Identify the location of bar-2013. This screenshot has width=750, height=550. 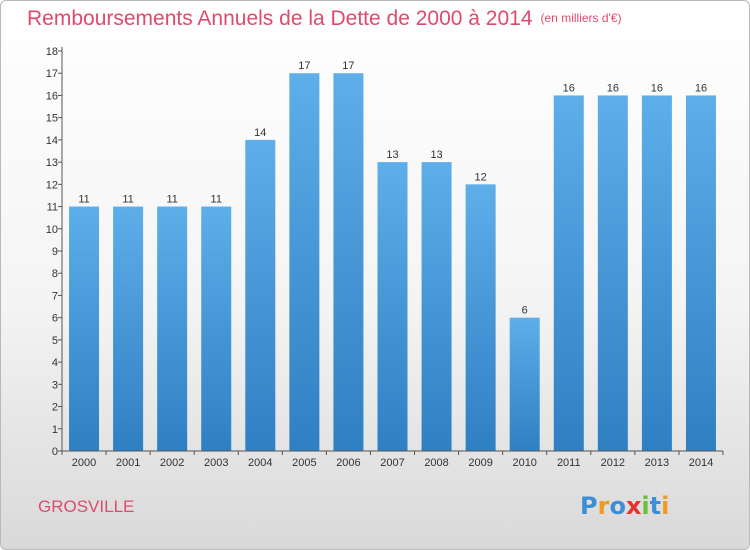
(656, 273).